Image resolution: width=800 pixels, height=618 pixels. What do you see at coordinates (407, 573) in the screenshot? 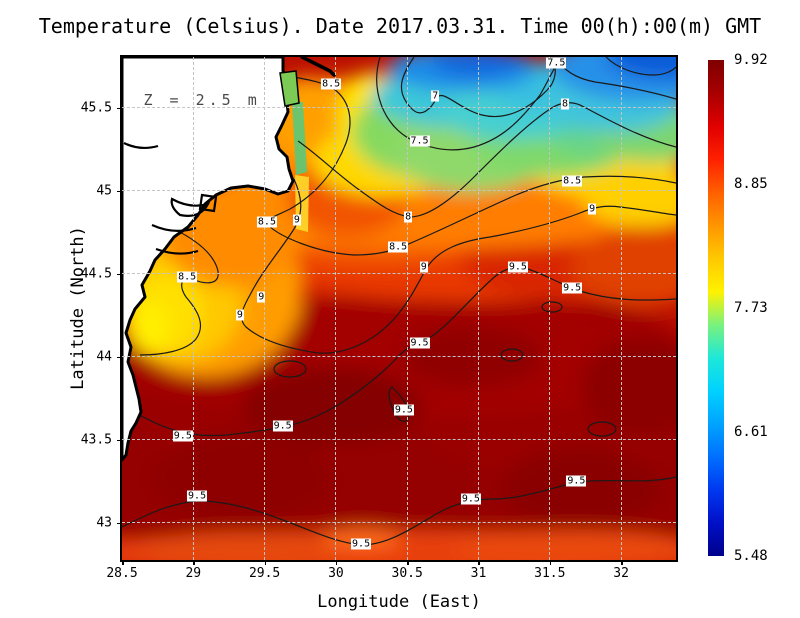
I see `x-tick-label: 30.5` at bounding box center [407, 573].